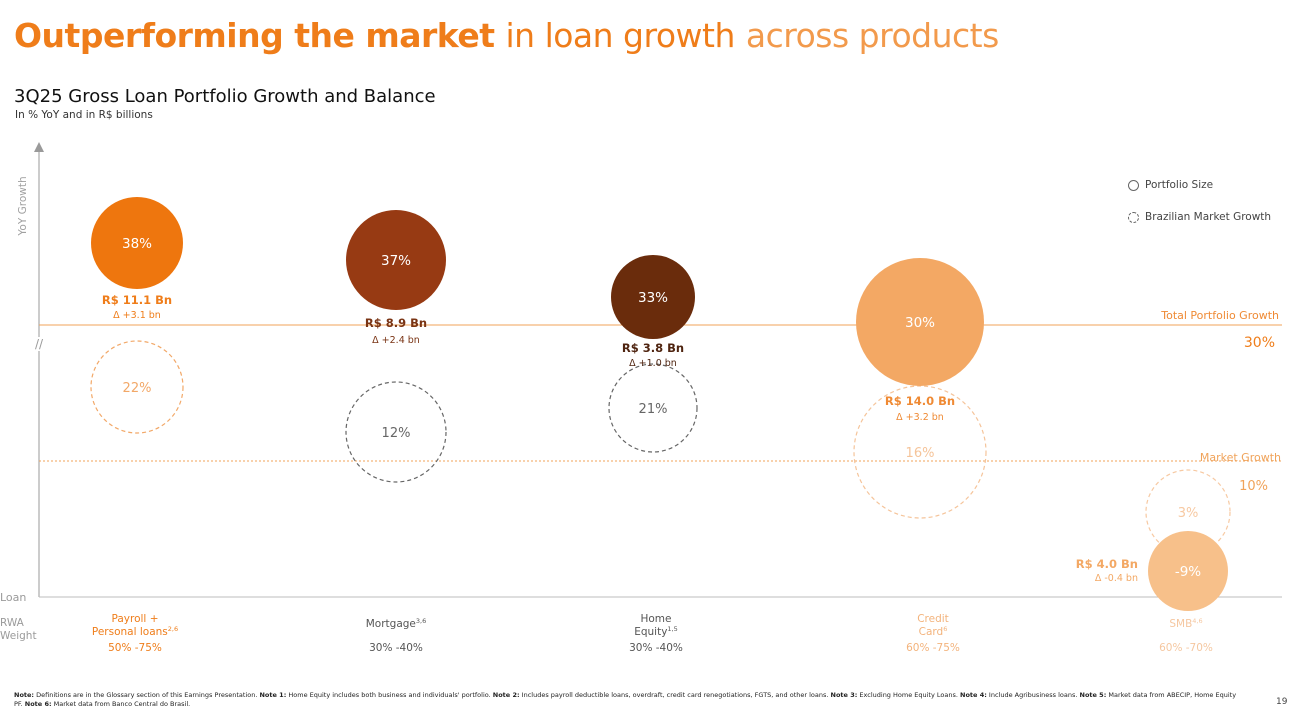 Image resolution: width=1300 pixels, height=708 pixels. Describe the element at coordinates (1133, 217) in the screenshot. I see `dashed-circle-icon` at that location.